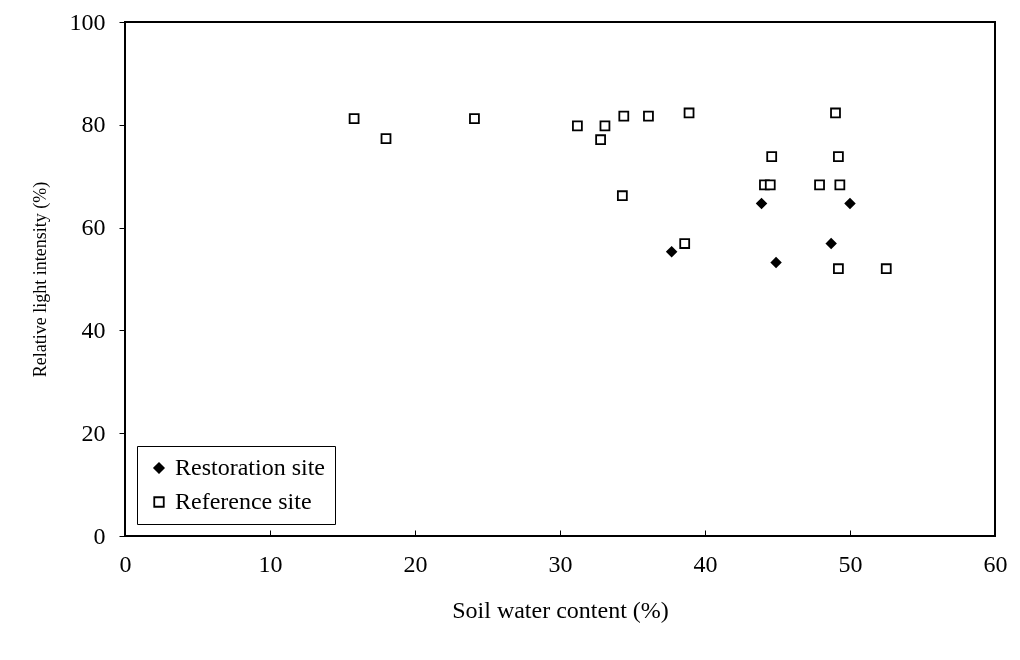  Describe the element at coordinates (705, 563) in the screenshot. I see `x-tick-label: 40` at that location.